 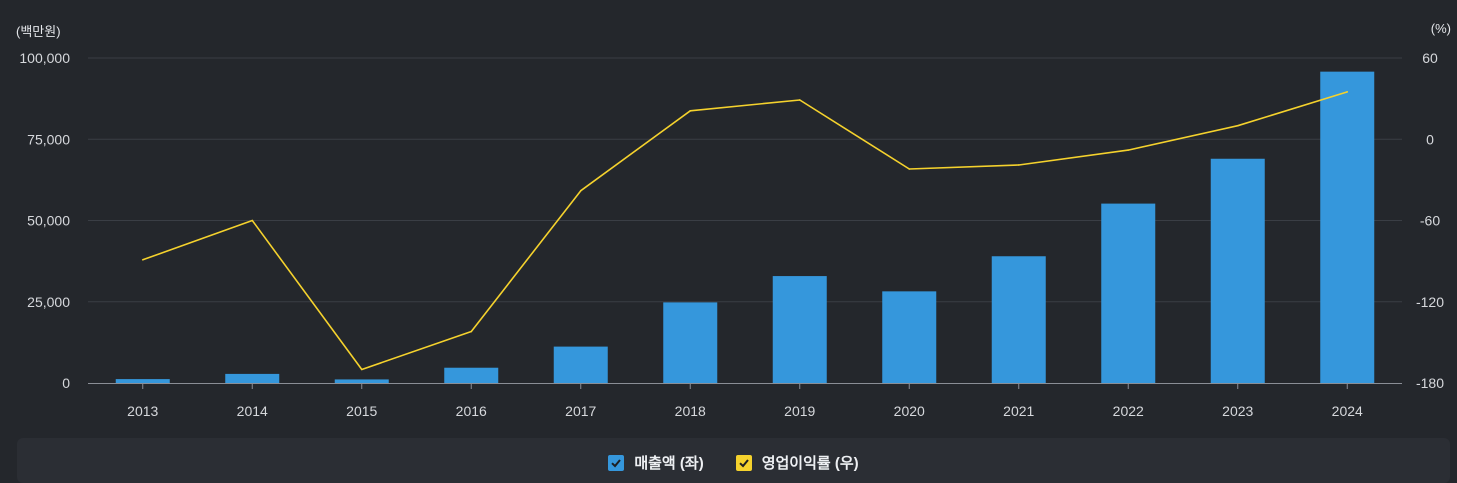 What do you see at coordinates (66, 383) in the screenshot?
I see `y-left-tick-label: 0` at bounding box center [66, 383].